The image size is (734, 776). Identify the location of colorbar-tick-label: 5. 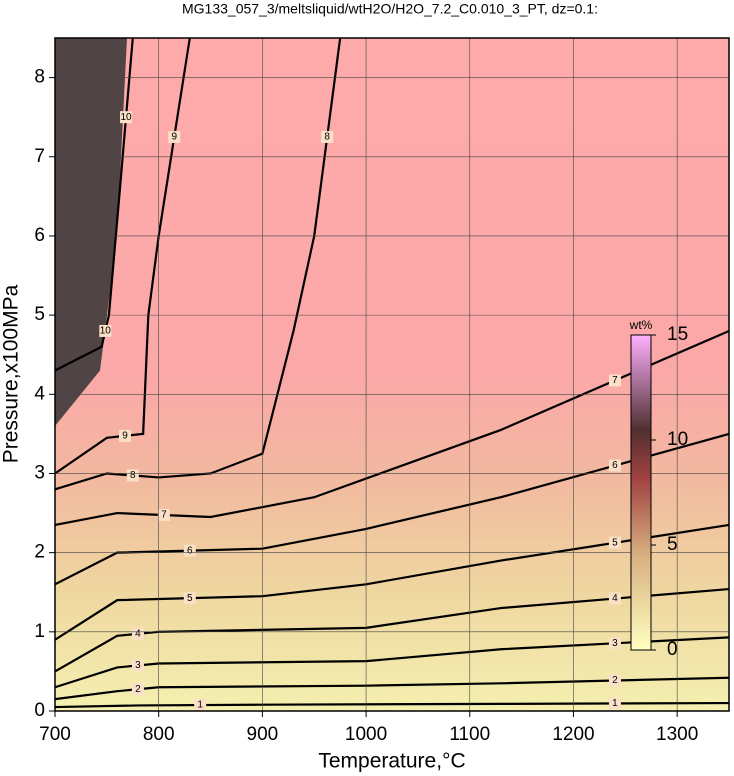
(672, 544).